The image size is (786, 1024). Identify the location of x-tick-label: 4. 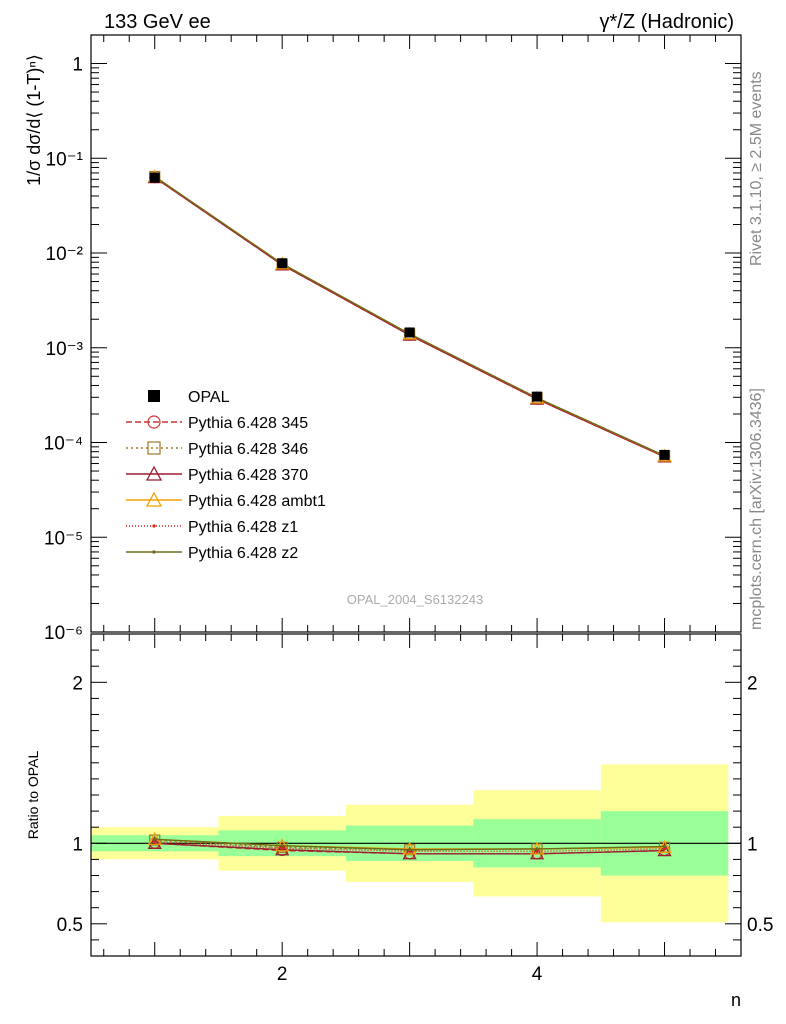
(537, 974).